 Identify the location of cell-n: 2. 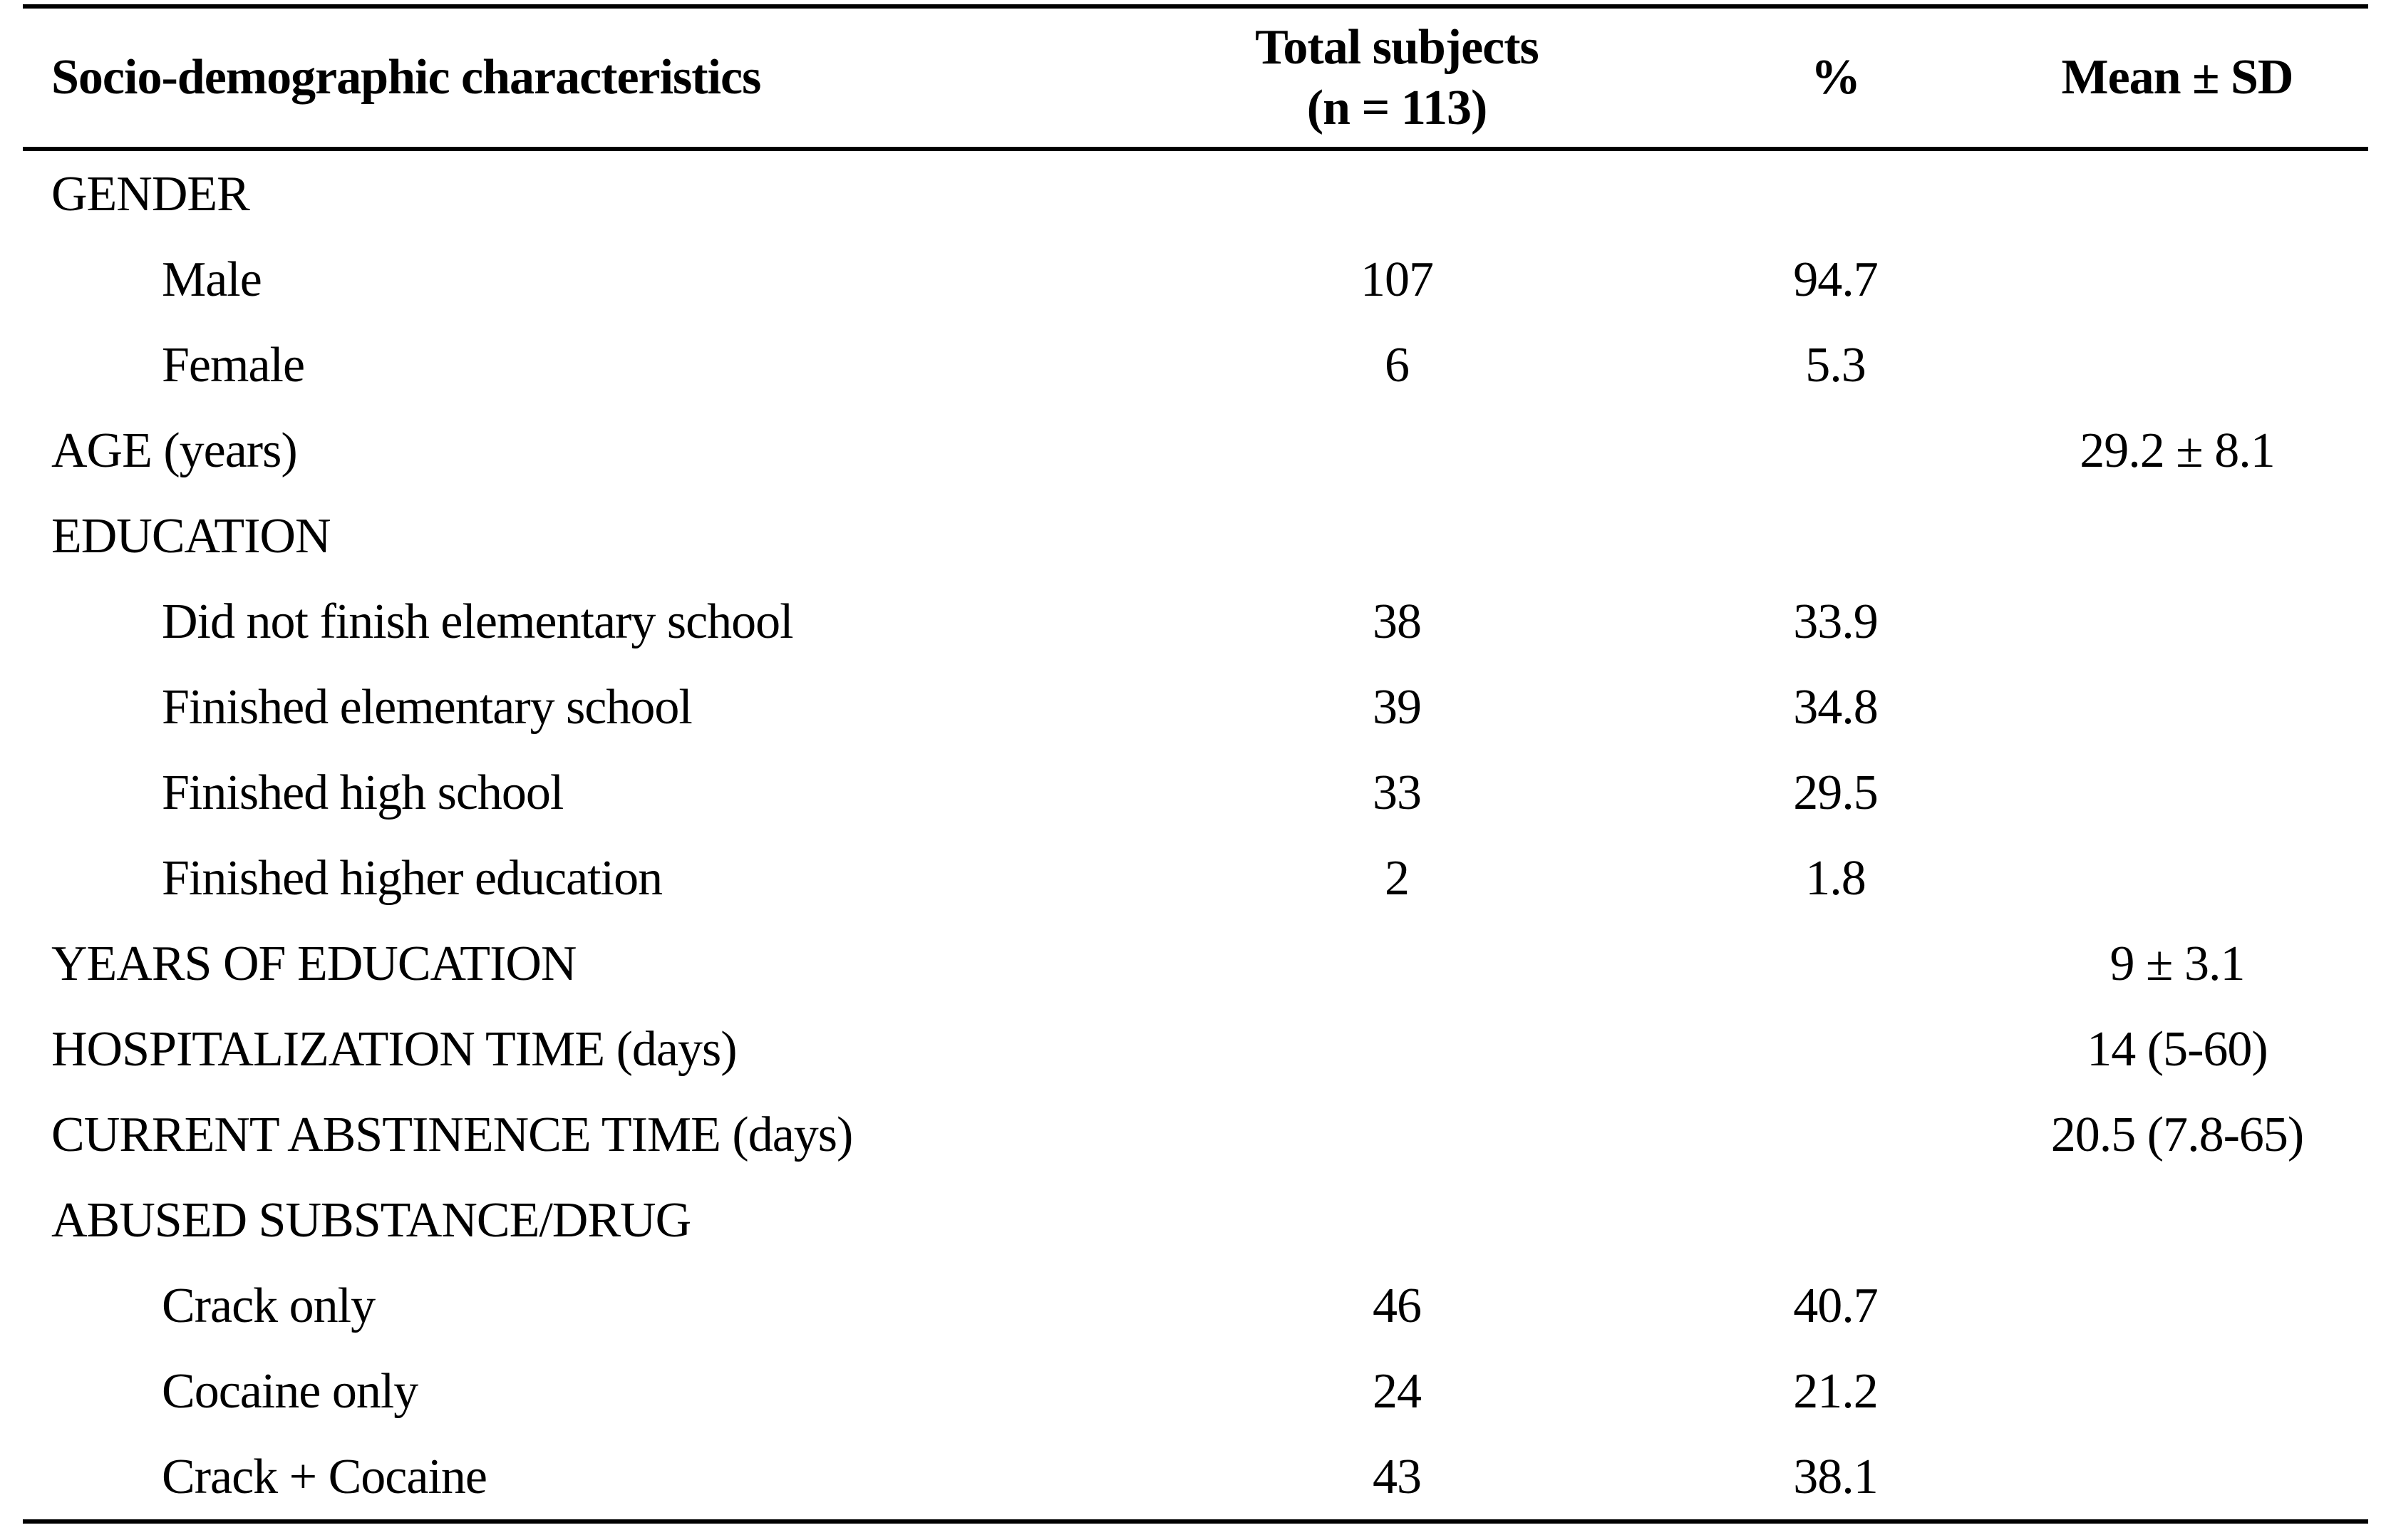
(1397, 878).